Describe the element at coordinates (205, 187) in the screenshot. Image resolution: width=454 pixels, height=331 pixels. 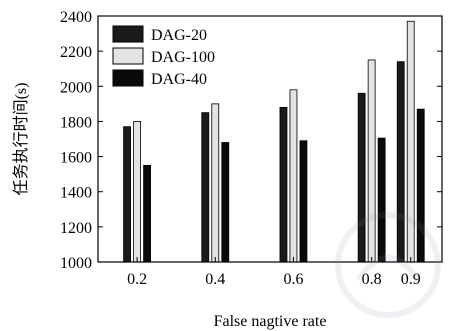
I see `bar-dag-20-0.4` at that location.